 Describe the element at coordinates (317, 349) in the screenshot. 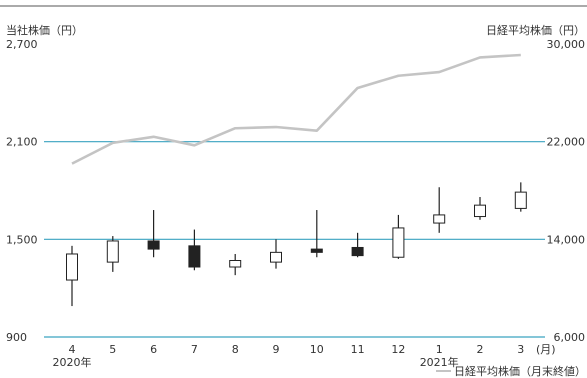

I see `x-tick-label: 10` at that location.